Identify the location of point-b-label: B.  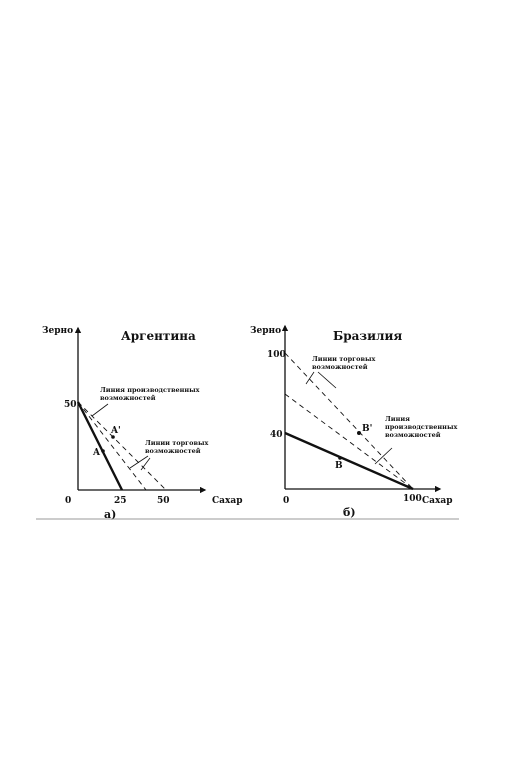
(339, 466).